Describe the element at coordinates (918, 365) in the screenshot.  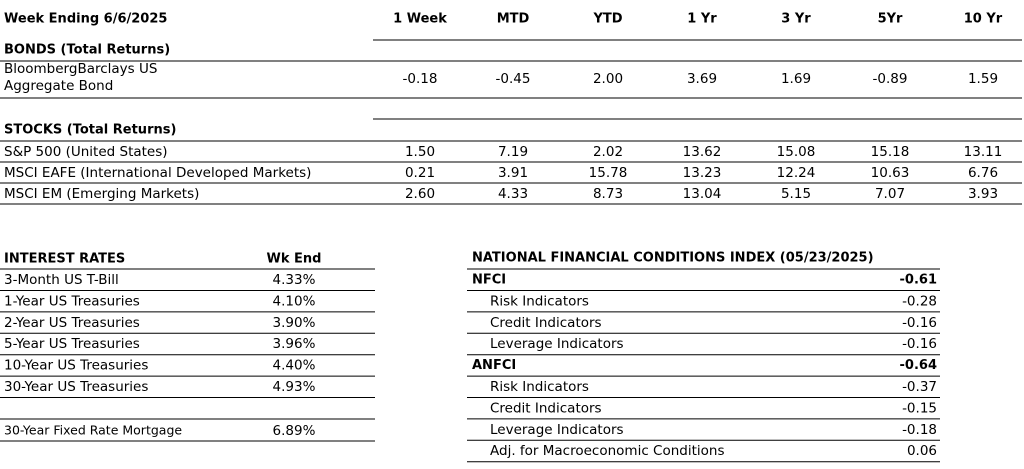
I see `group-value: -0.64` at that location.